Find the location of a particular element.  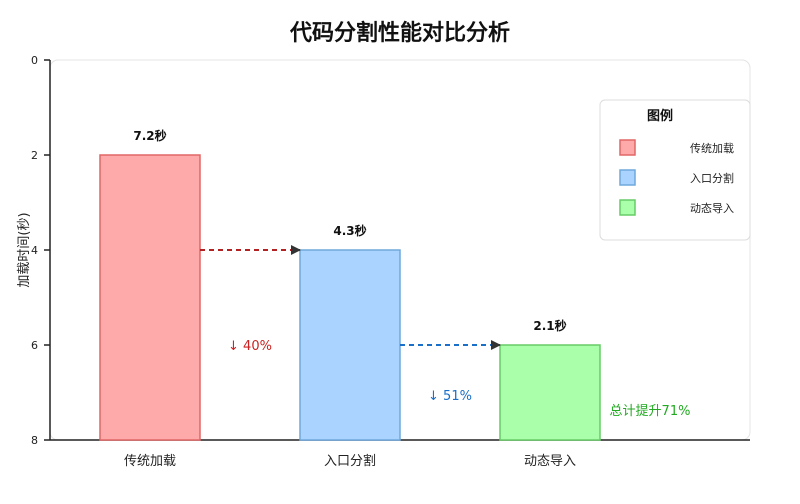

drop-annotation-2: ↓ 51% is located at coordinates (450, 396).